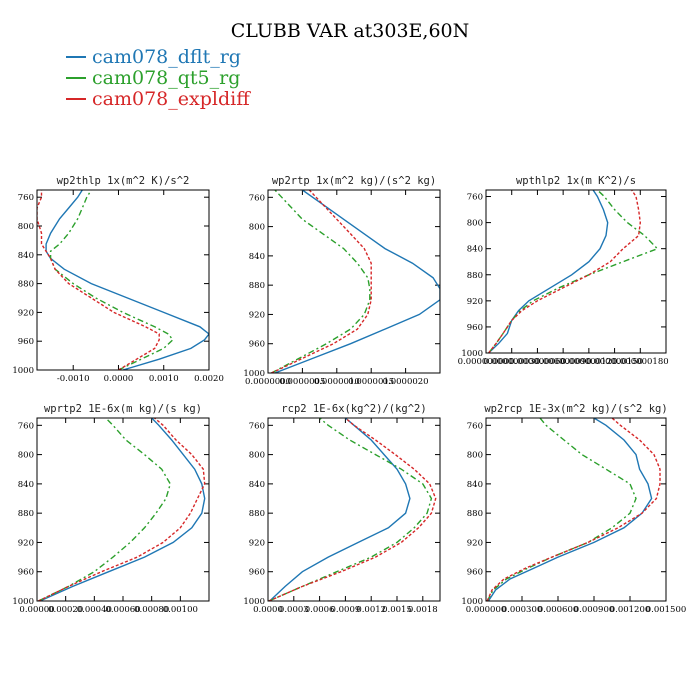 This screenshot has width=700, height=700. What do you see at coordinates (180, 610) in the screenshot?
I see `x-tick-label: 0.00100` at bounding box center [180, 610].